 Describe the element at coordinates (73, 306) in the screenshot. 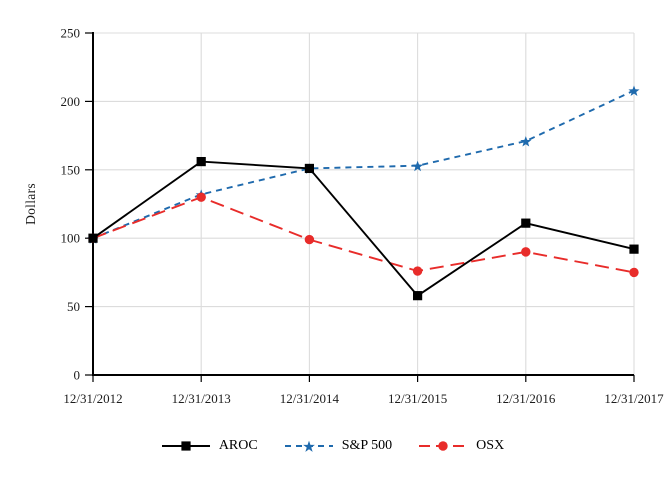

I see `y-tick-label: 50` at that location.